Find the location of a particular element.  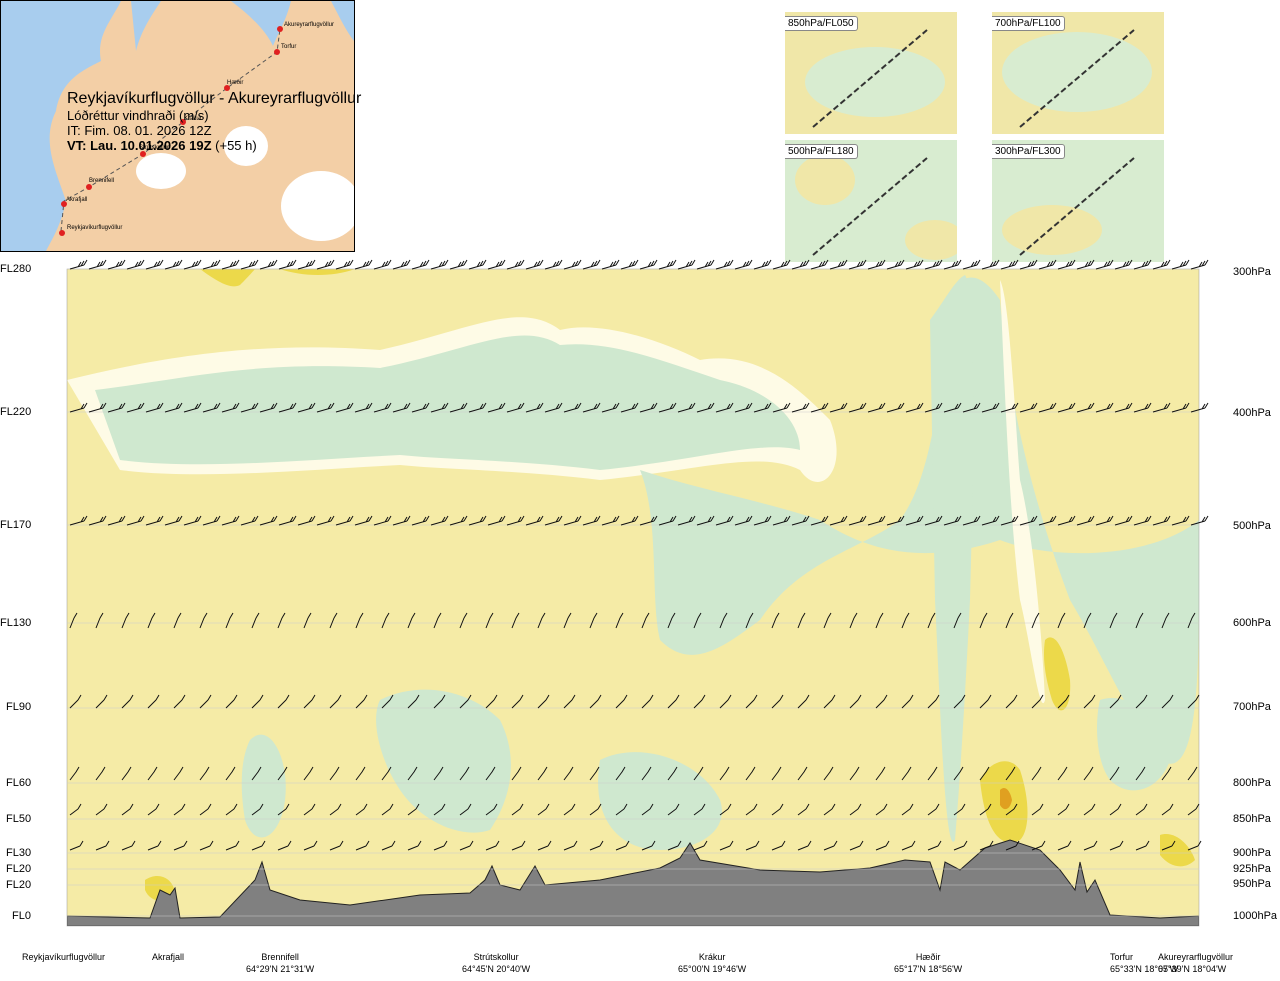

hpa-label: 800hPa is located at coordinates (1252, 783).